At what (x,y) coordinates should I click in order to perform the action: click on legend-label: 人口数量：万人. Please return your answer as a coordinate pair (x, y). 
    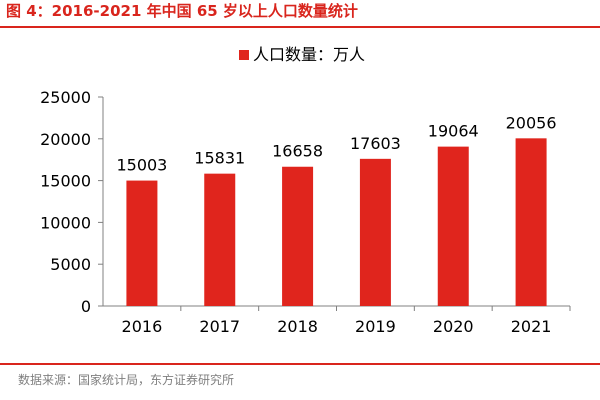
    Looking at the image, I should click on (309, 54).